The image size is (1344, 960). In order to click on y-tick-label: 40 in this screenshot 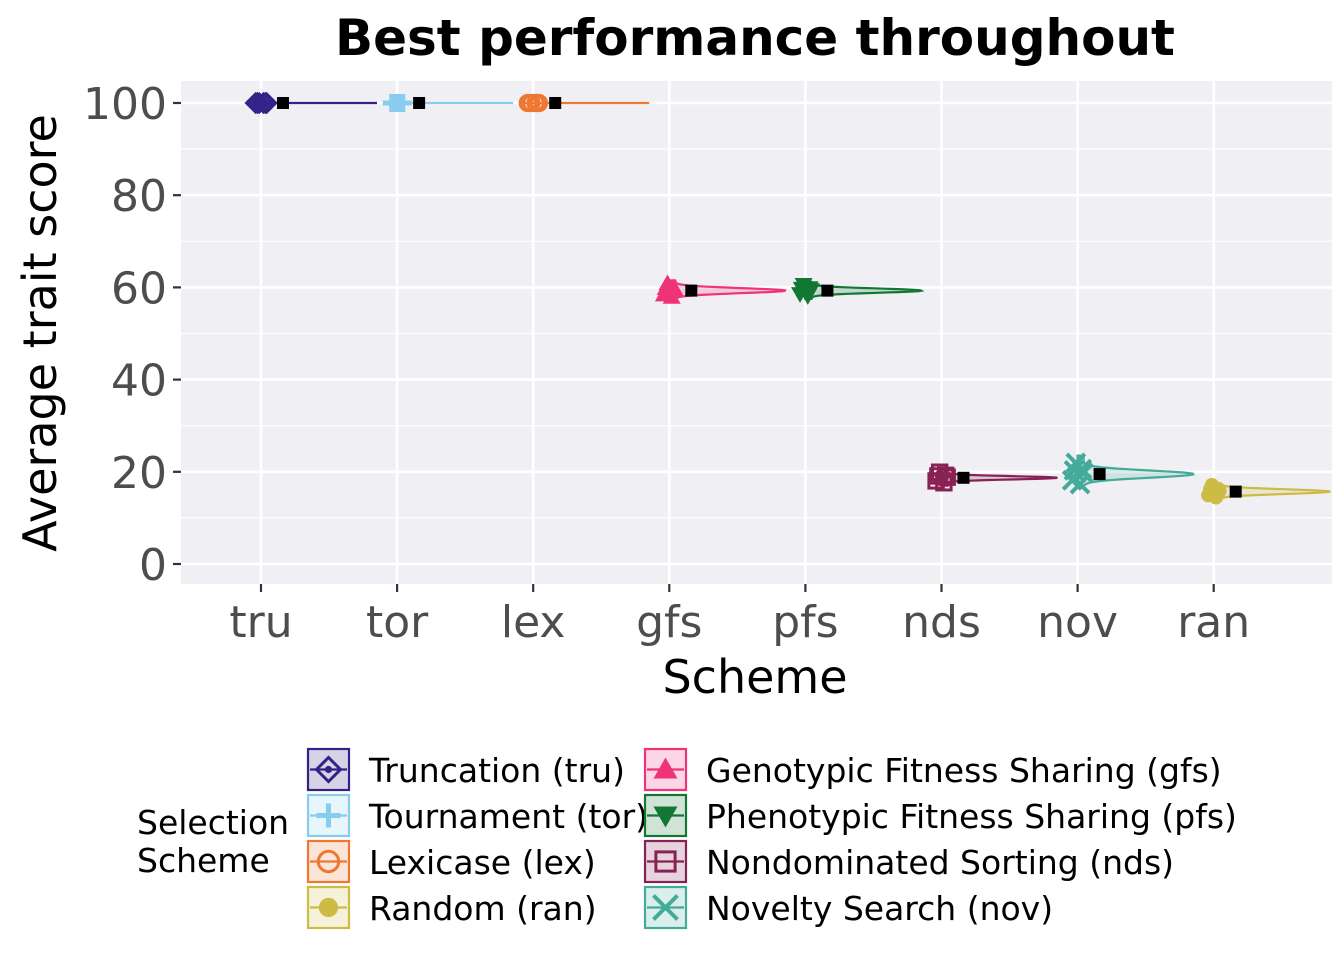, I will do `click(139, 381)`.